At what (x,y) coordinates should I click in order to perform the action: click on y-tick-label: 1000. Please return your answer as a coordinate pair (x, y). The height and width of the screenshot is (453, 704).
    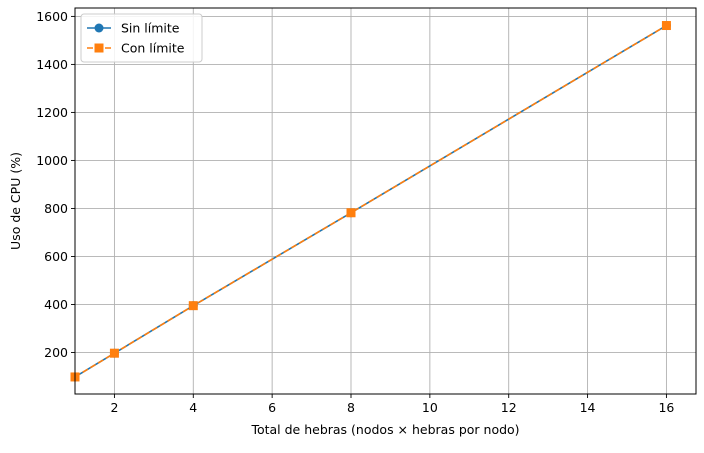
    Looking at the image, I should click on (52, 160).